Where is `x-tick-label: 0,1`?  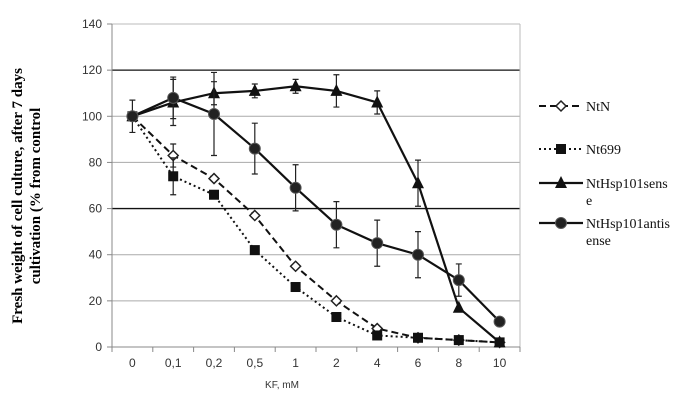
x-tick-label: 0,1 is located at coordinates (173, 363).